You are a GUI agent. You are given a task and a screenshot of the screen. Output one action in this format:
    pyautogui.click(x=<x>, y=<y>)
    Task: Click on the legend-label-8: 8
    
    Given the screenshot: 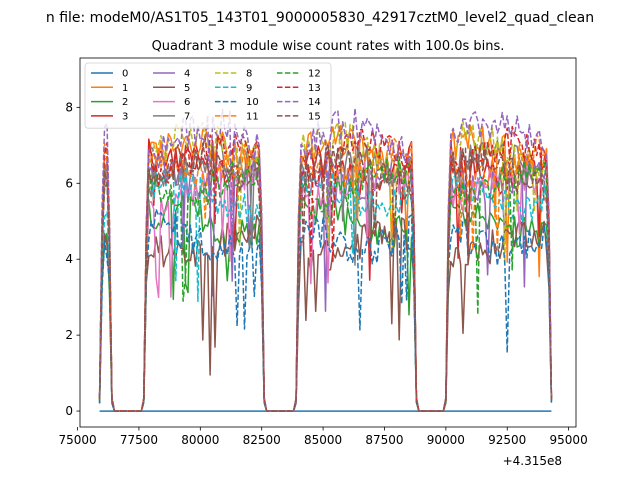 What is the action you would take?
    pyautogui.click(x=249, y=74)
    